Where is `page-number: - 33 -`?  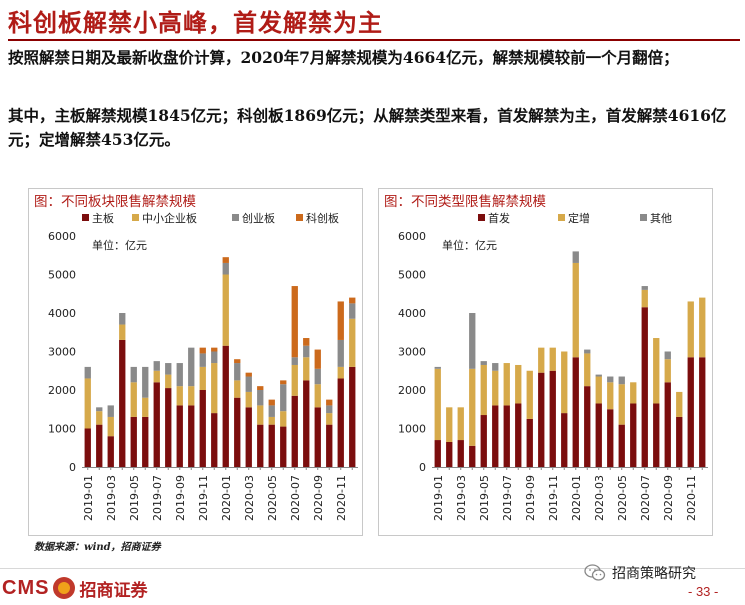 page-number: - 33 - is located at coordinates (703, 591).